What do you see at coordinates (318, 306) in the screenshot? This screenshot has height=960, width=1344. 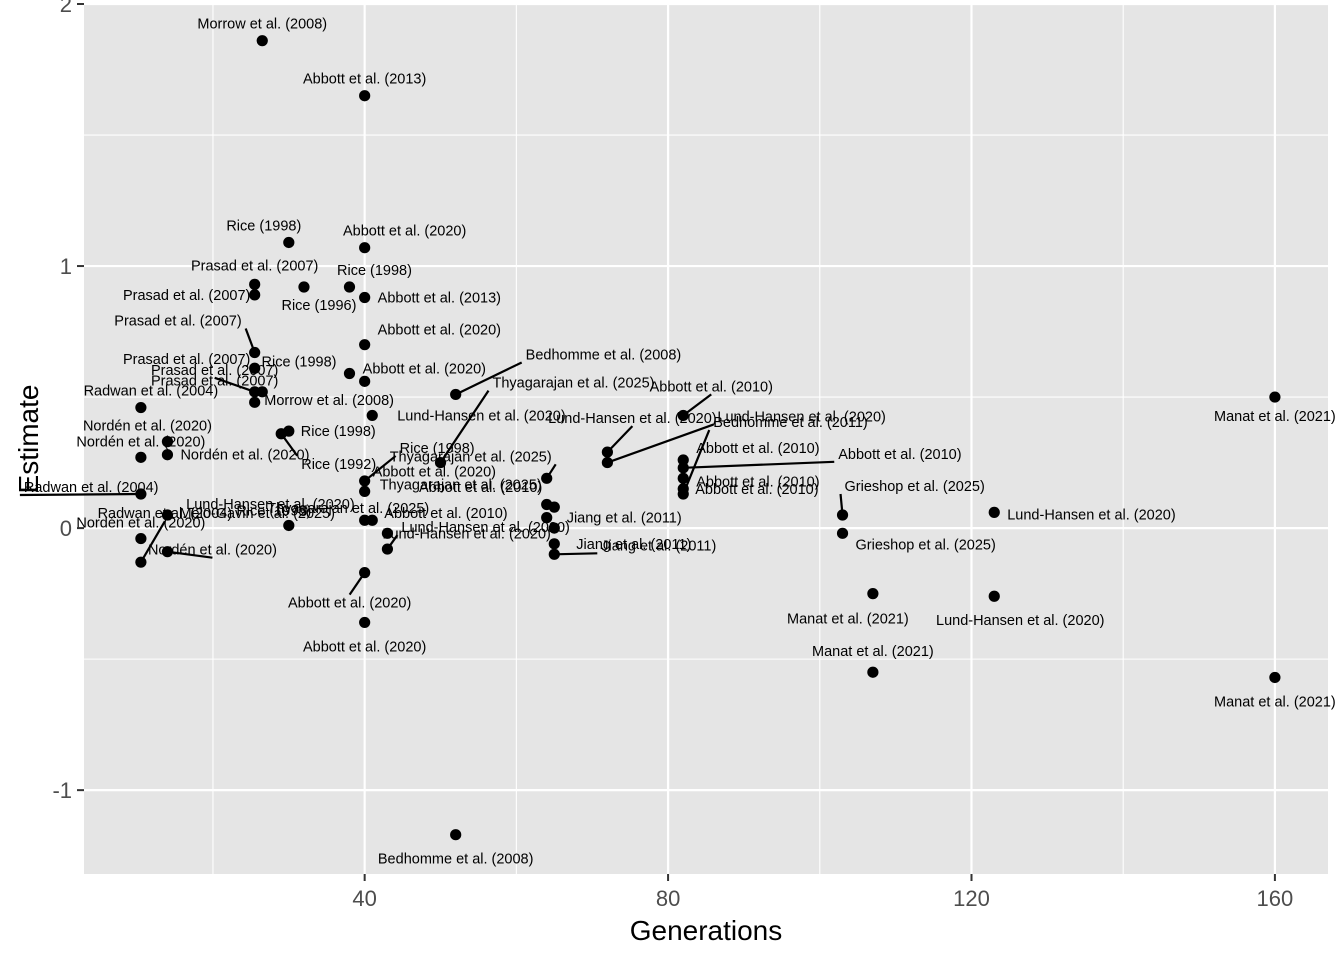 I see `point-label: Rice (1996)` at bounding box center [318, 306].